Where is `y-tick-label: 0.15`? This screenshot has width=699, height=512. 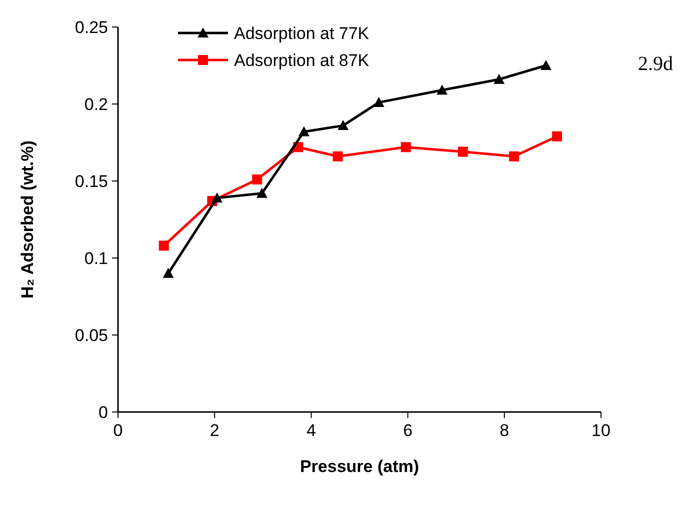 y-tick-label: 0.15 is located at coordinates (91, 181).